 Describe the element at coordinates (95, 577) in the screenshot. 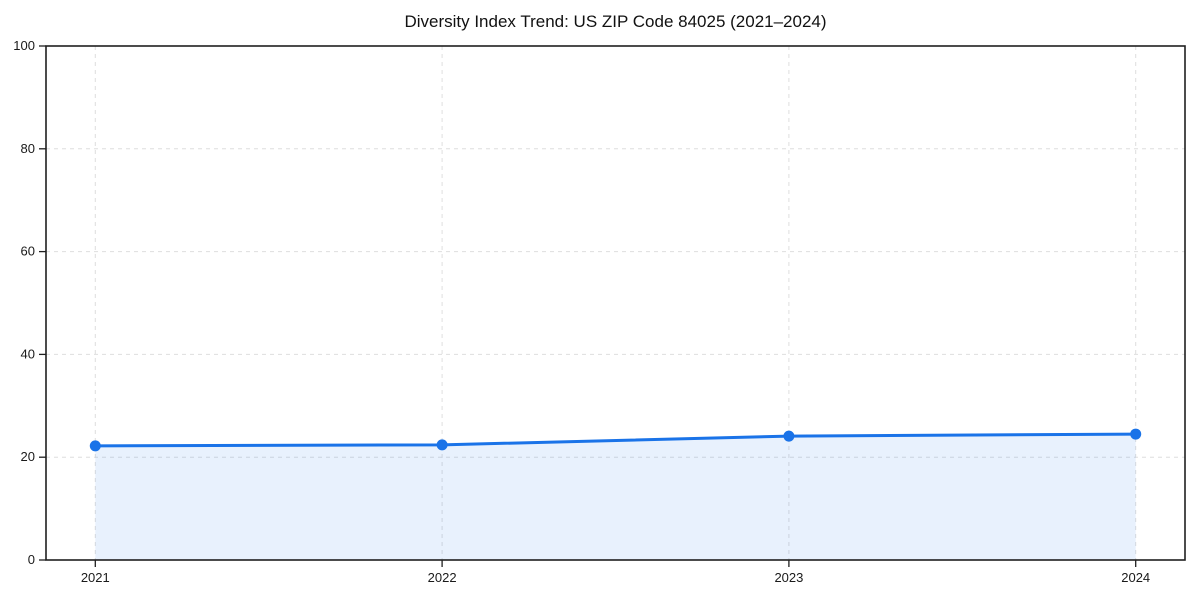

I see `x-tick-label: 2021` at that location.